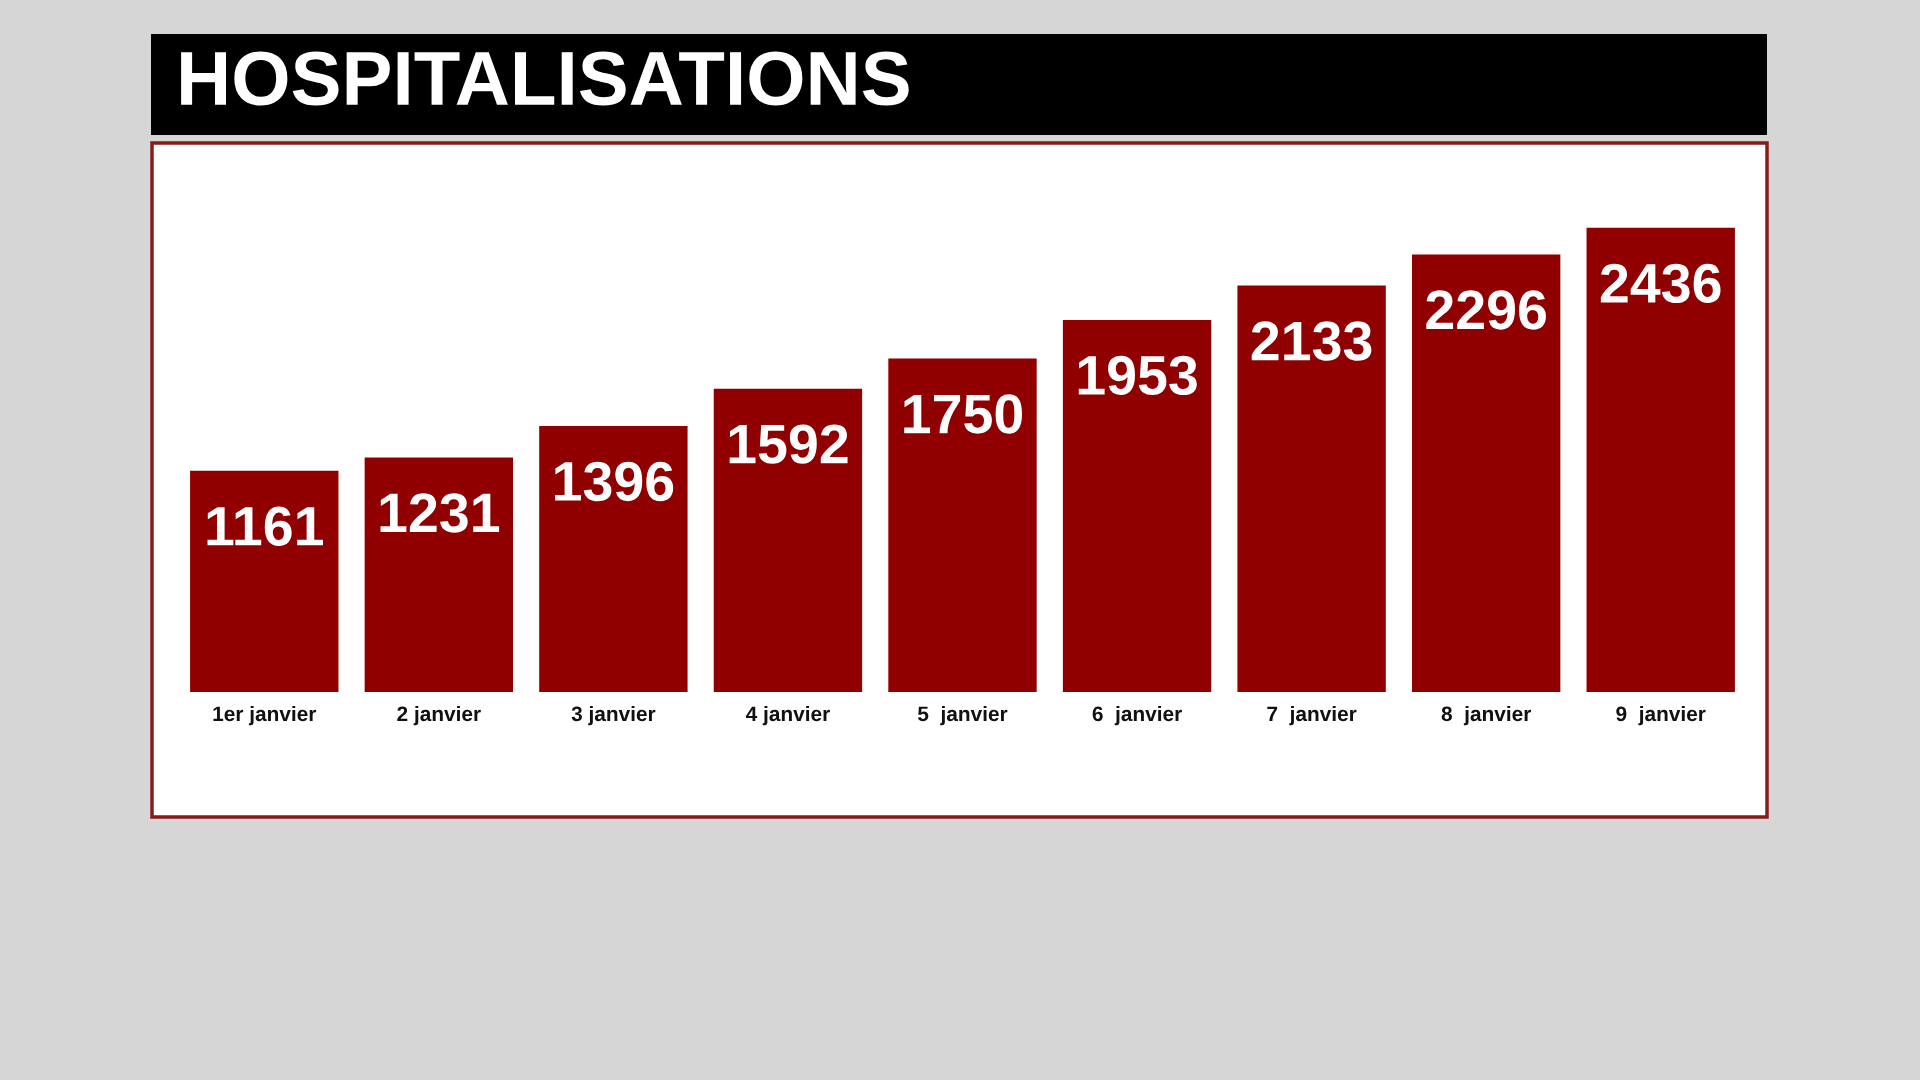 The height and width of the screenshot is (1080, 1920). I want to click on data-label: 1750, so click(963, 414).